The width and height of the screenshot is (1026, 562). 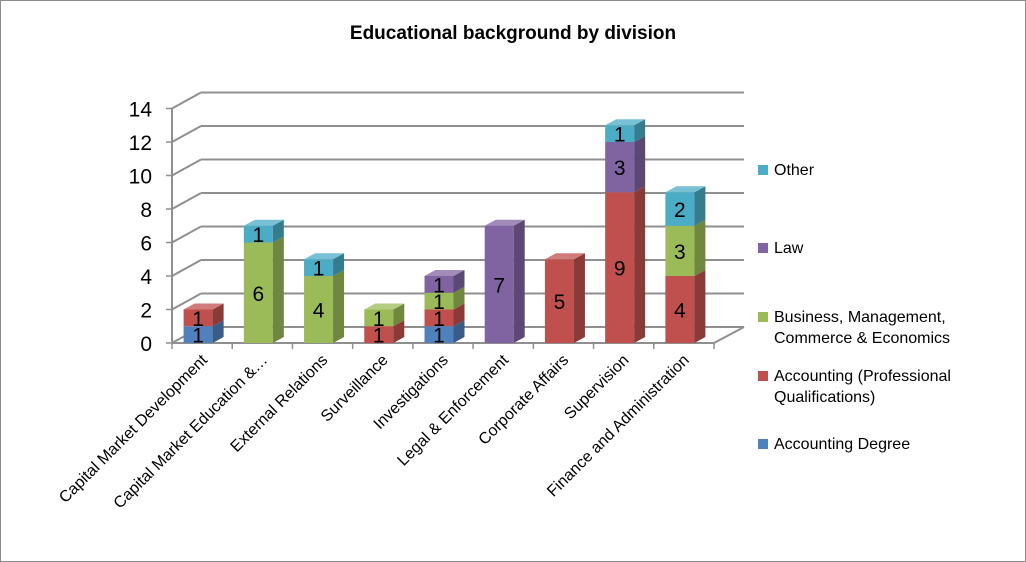 I want to click on data-label: 2, so click(x=680, y=210).